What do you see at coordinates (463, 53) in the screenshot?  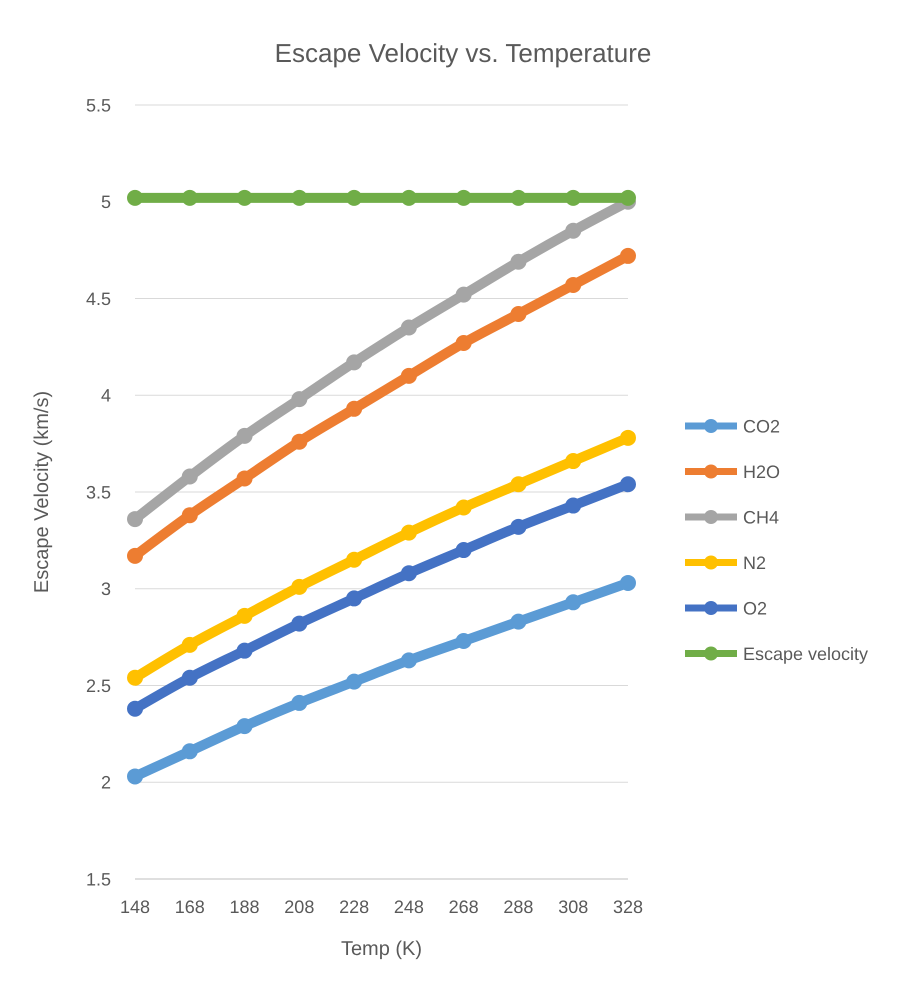 I see `chart-title: Escape Velocity vs. Temperature` at bounding box center [463, 53].